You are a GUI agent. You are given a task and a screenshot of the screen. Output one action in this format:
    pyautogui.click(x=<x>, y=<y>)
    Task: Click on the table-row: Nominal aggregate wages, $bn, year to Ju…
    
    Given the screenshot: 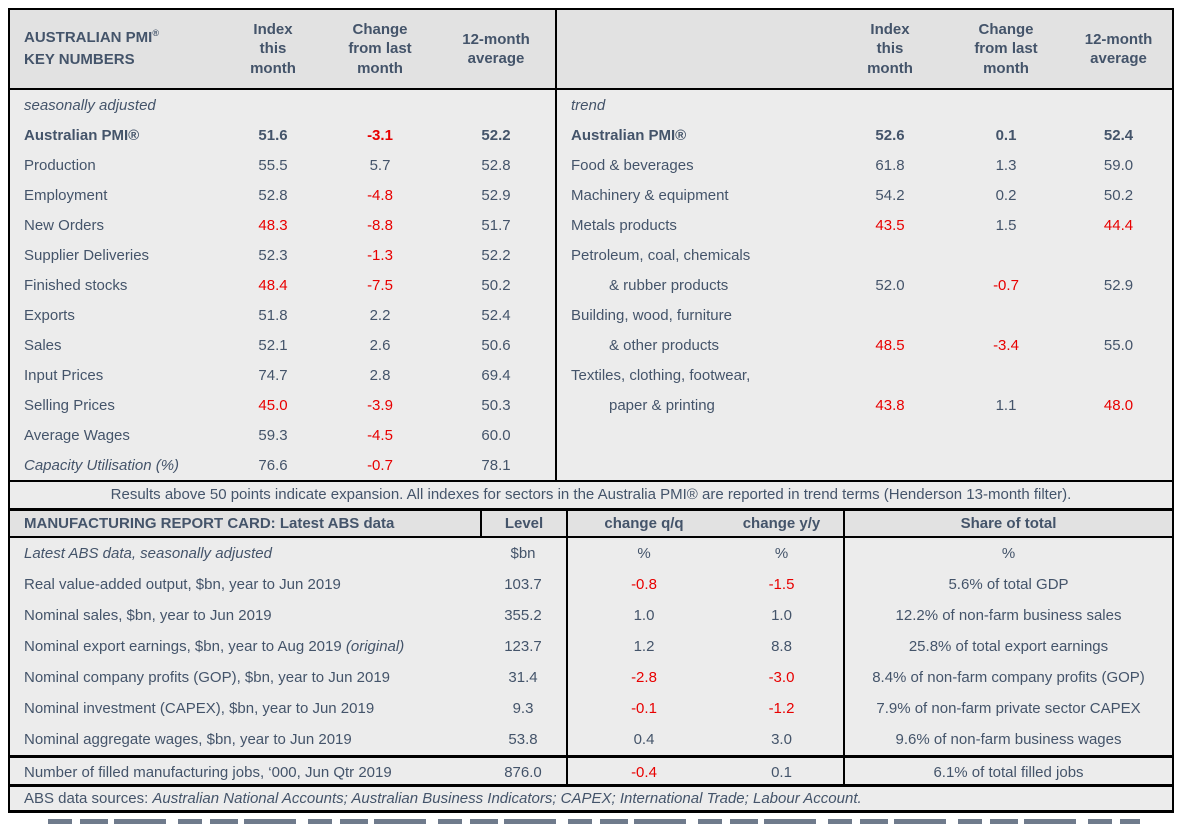 What is the action you would take?
    pyautogui.click(x=591, y=739)
    